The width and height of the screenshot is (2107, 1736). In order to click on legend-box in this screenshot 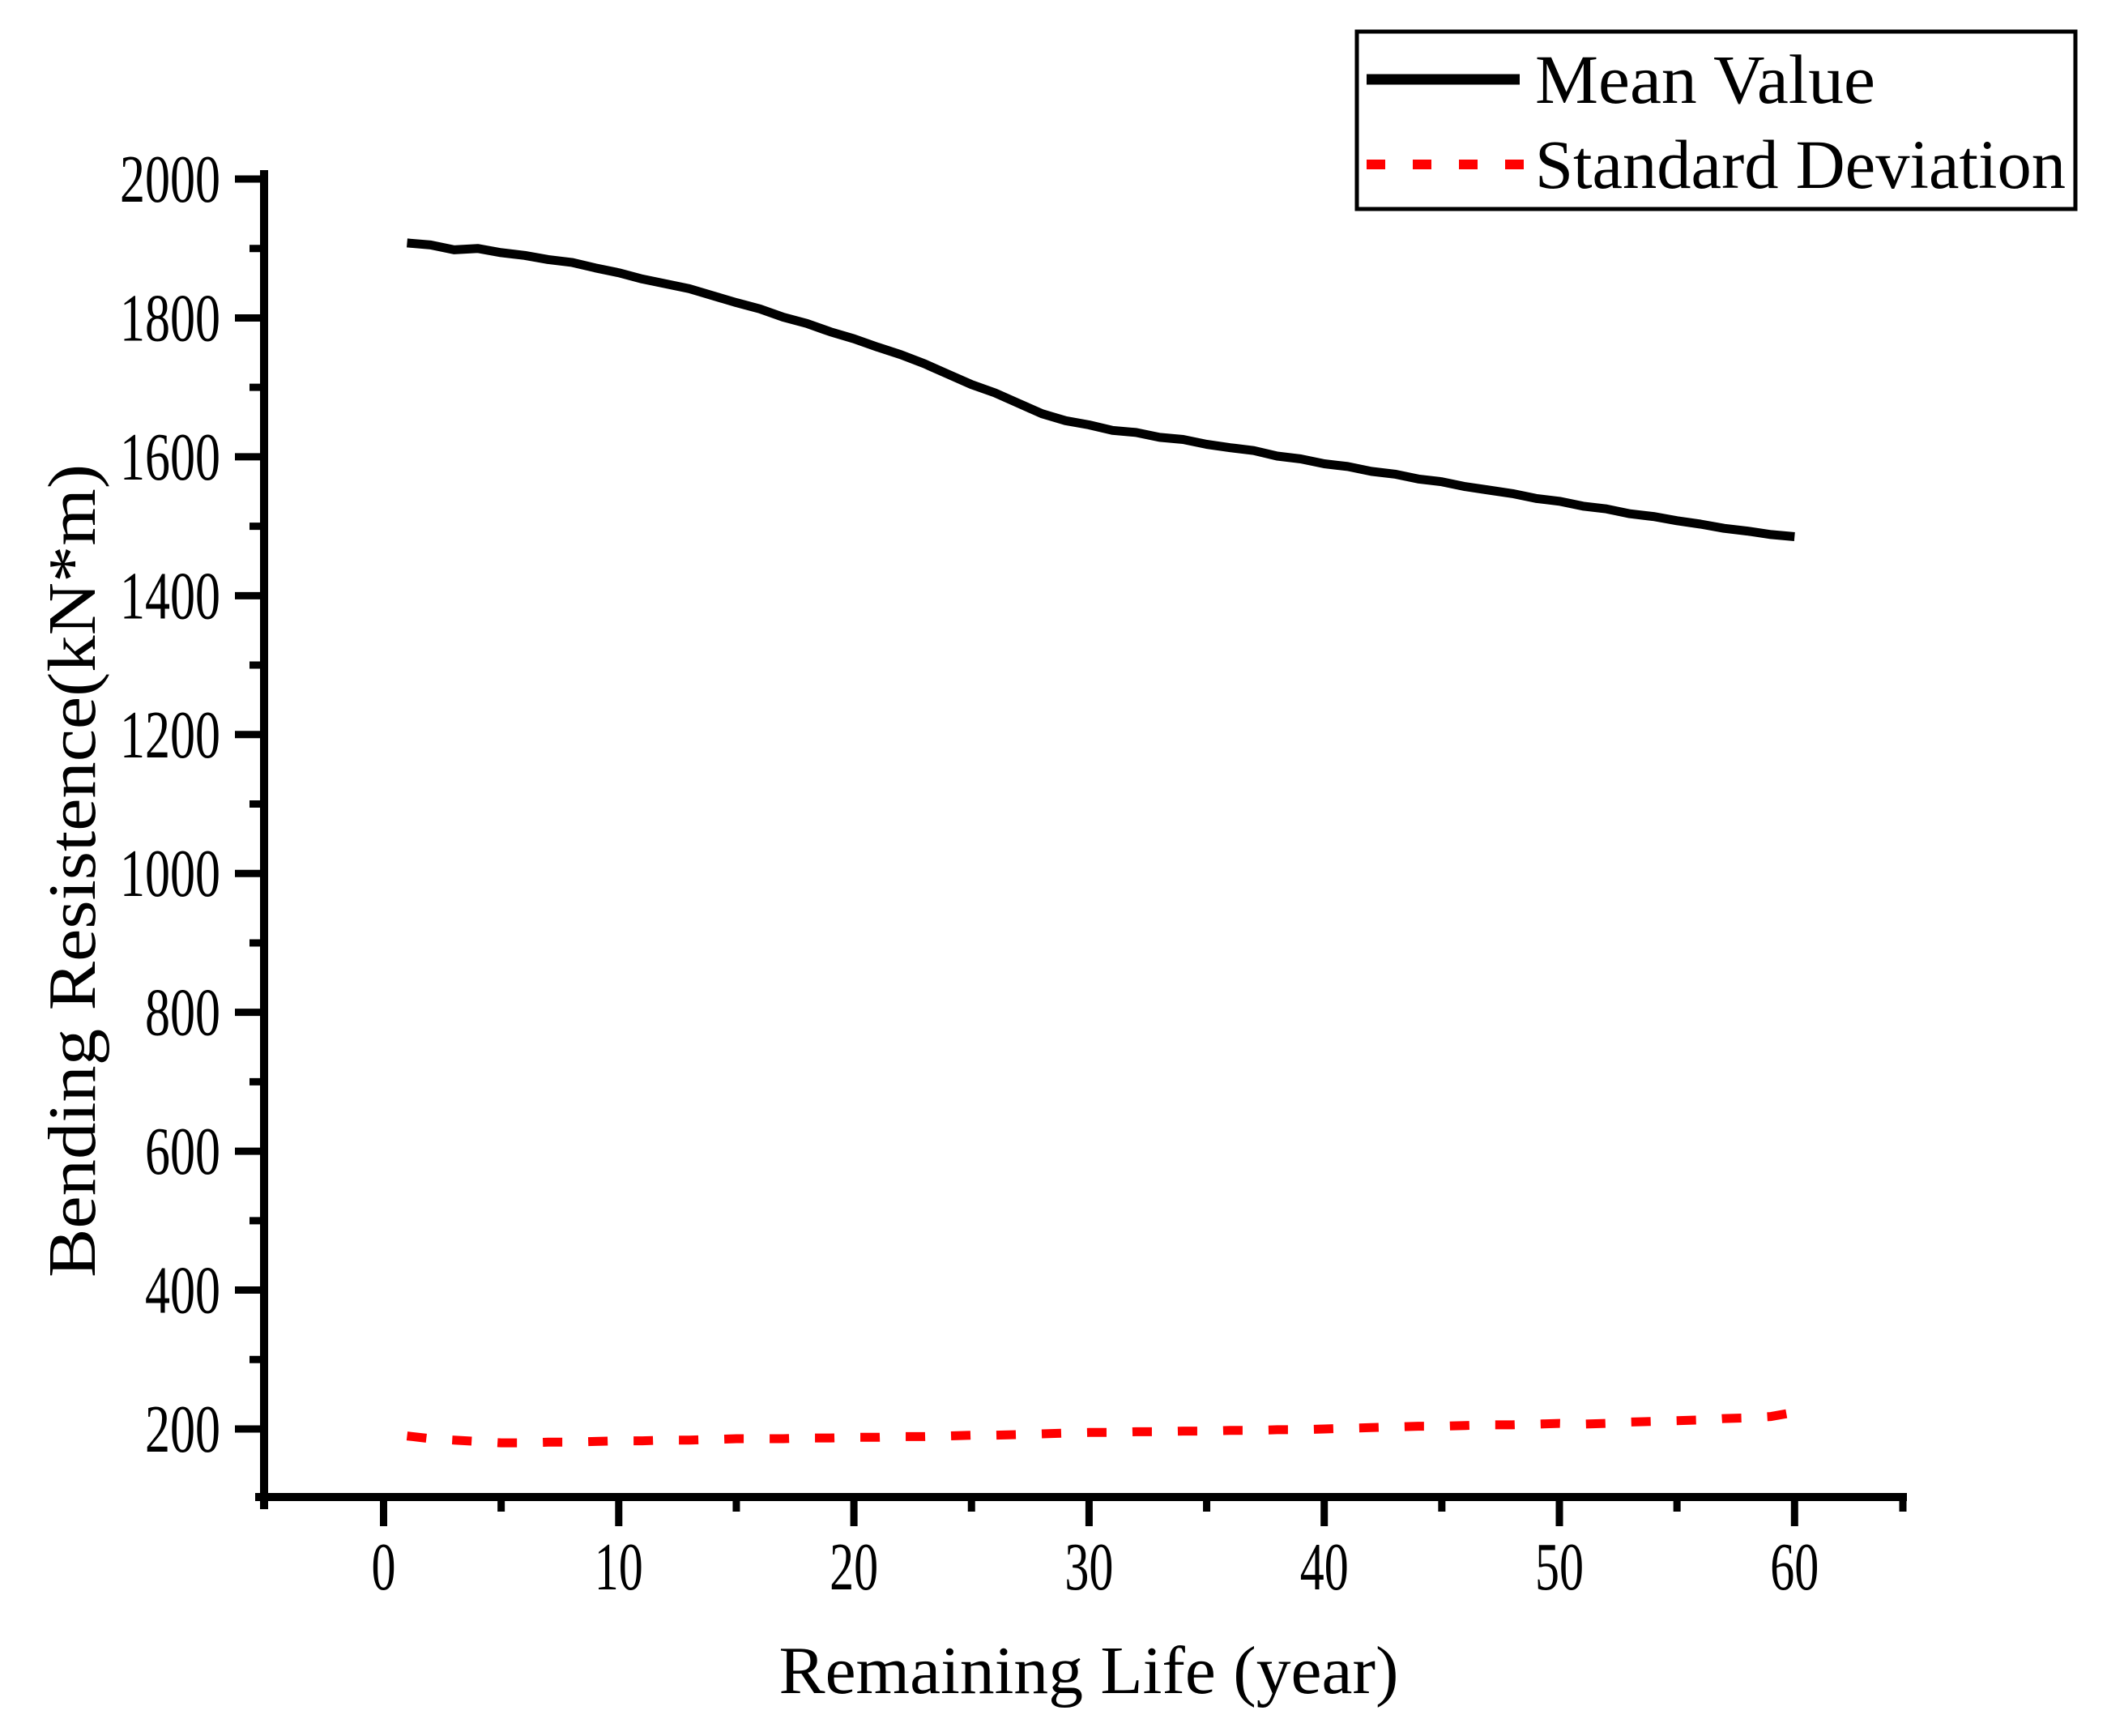, I will do `click(1716, 120)`.